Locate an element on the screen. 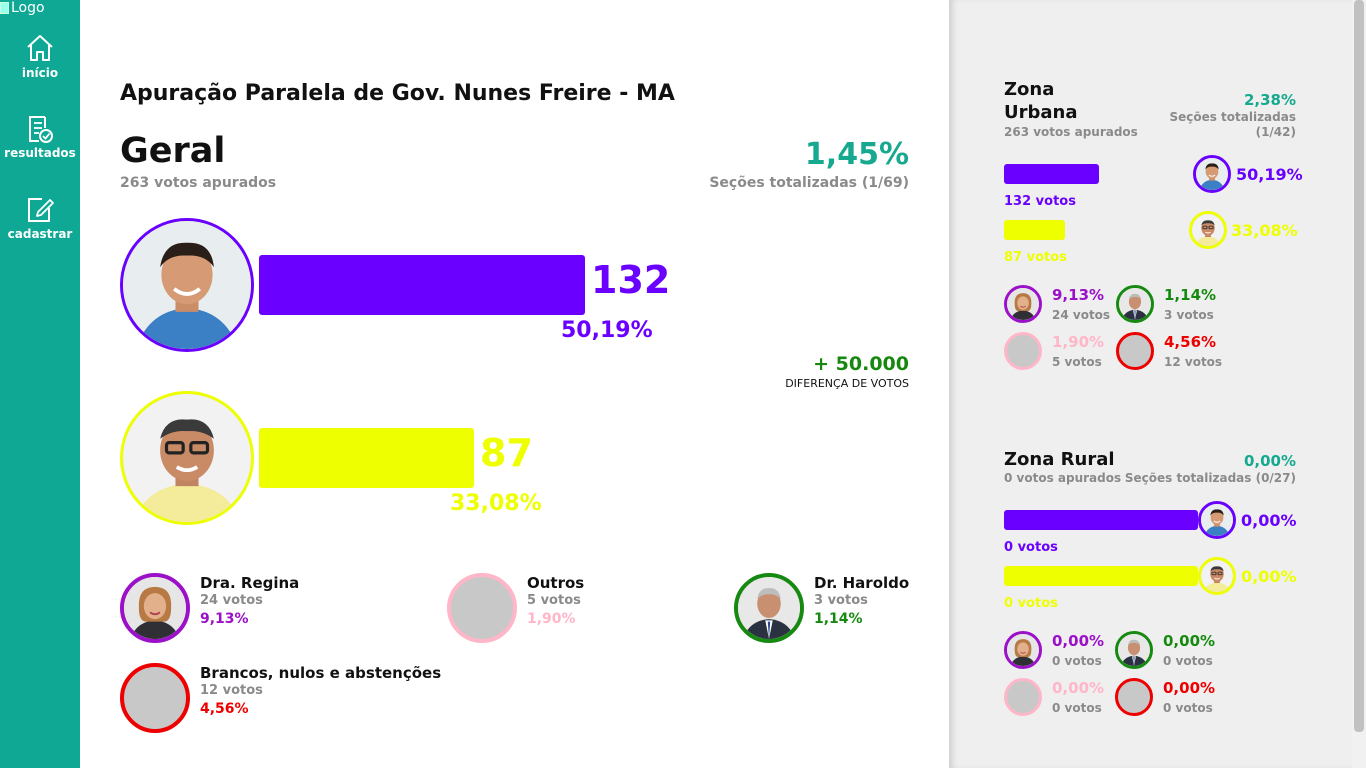 The width and height of the screenshot is (1366, 768). home-icon is located at coordinates (40, 48).